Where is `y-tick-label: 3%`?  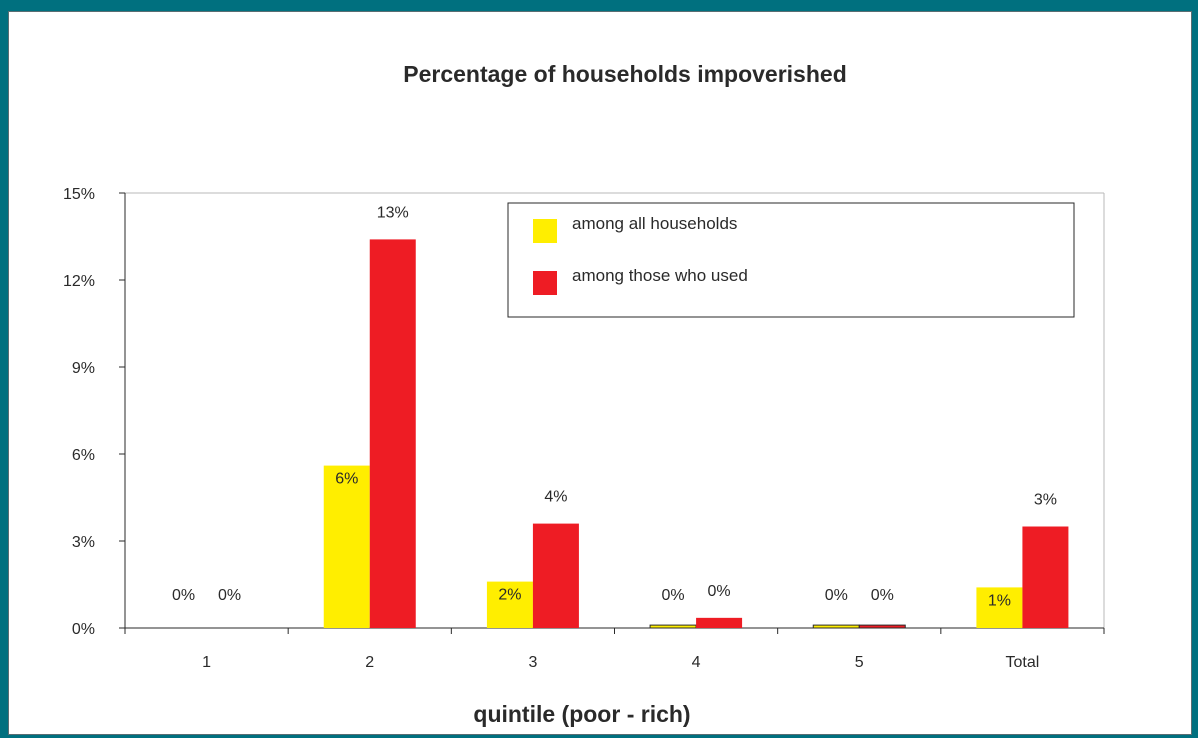 y-tick-label: 3% is located at coordinates (83, 542).